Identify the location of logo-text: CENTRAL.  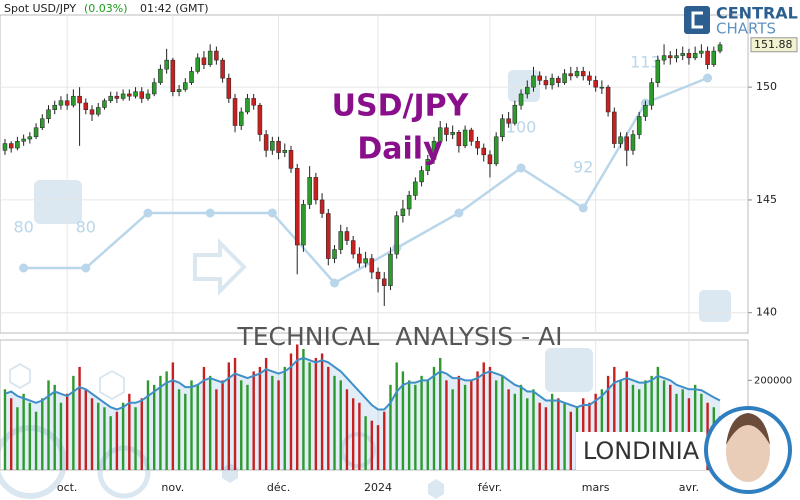
(757, 13).